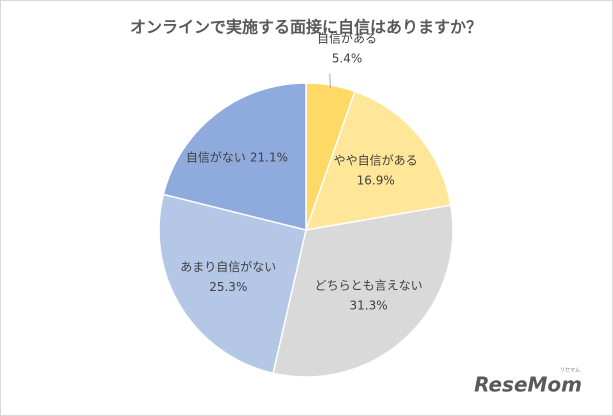  I want to click on category-label: やや自信がある, so click(376, 160).